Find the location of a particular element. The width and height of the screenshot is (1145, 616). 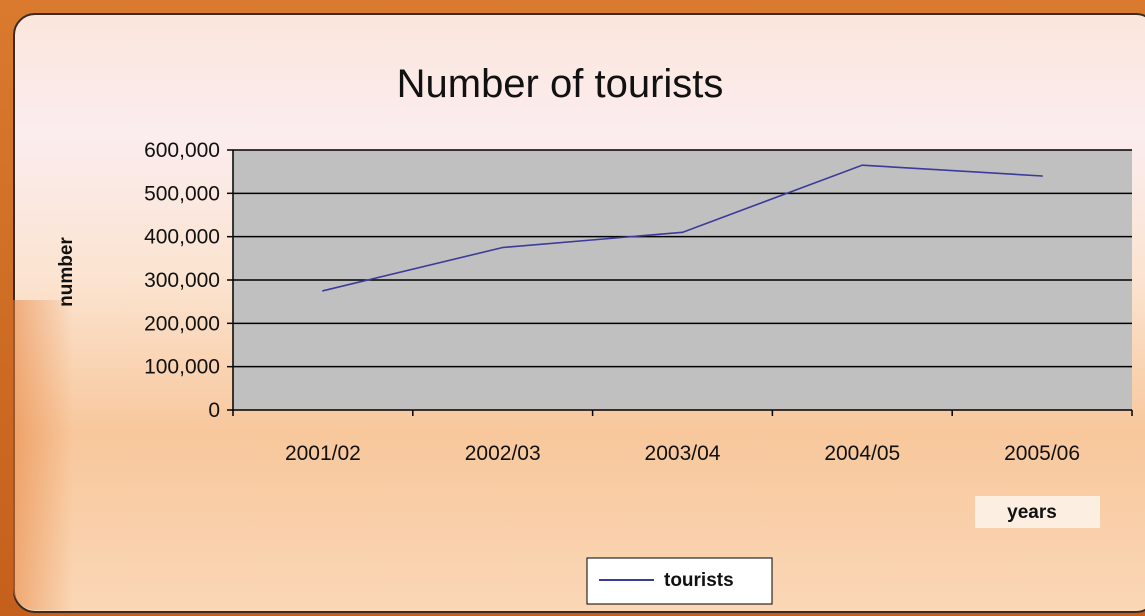

x-tick-label: 2002/03 is located at coordinates (503, 453).